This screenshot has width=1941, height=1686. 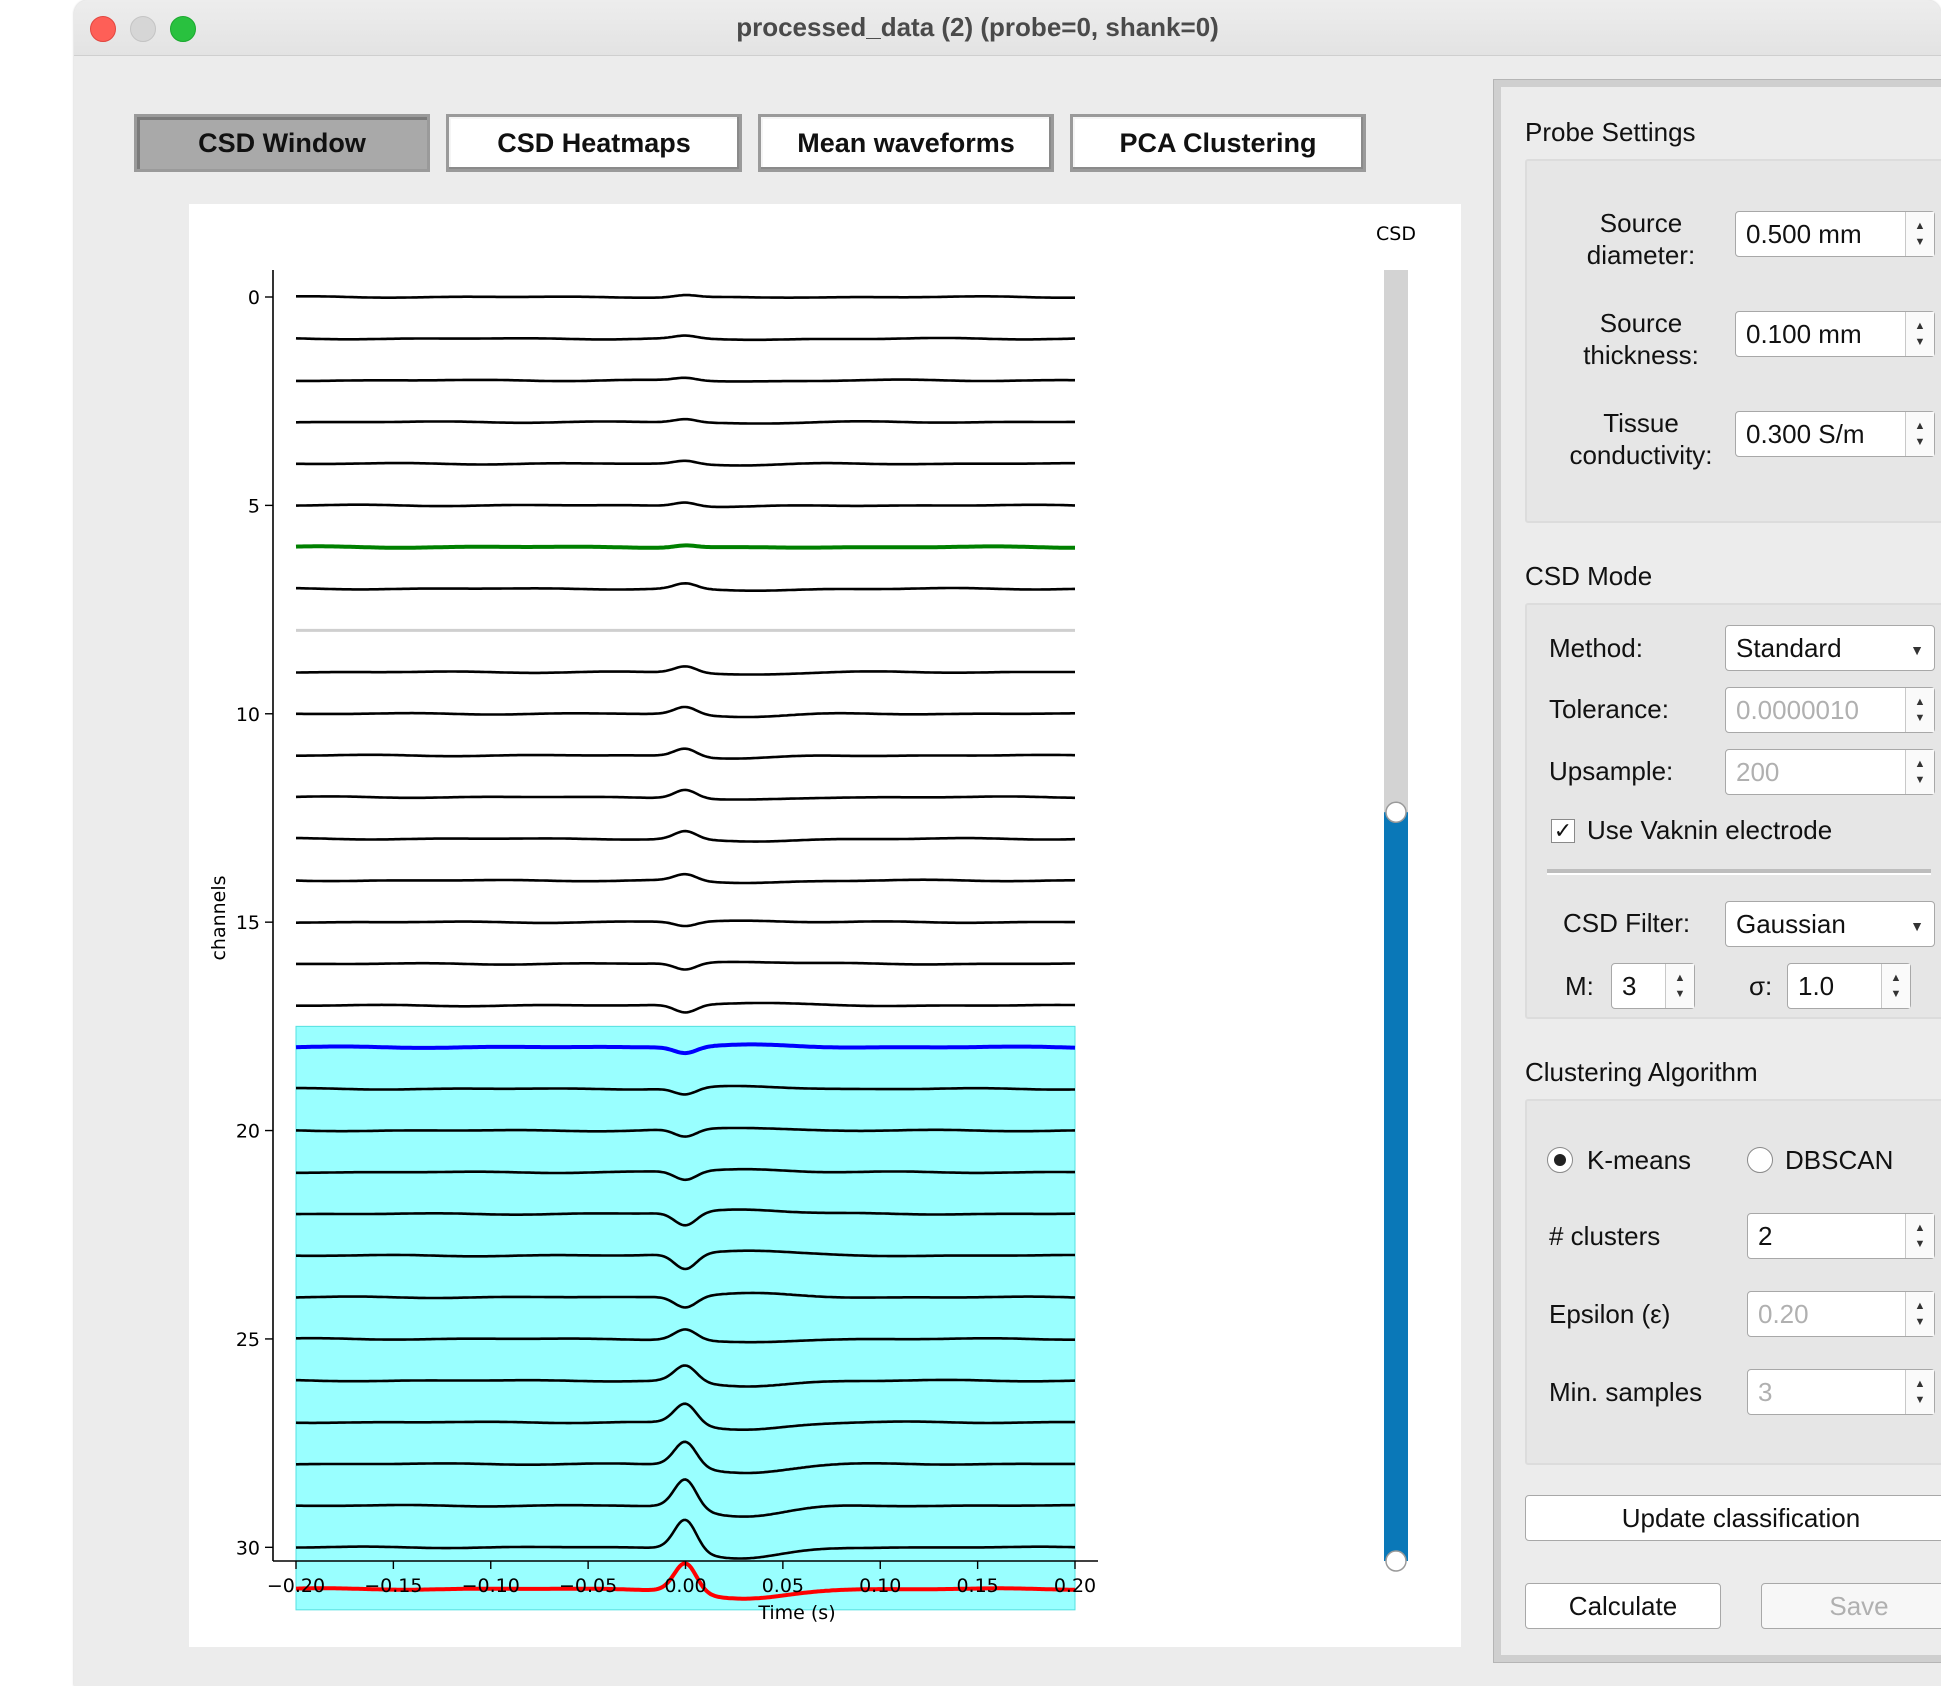 What do you see at coordinates (1396, 812) in the screenshot?
I see `csd-slider-upper-handle` at bounding box center [1396, 812].